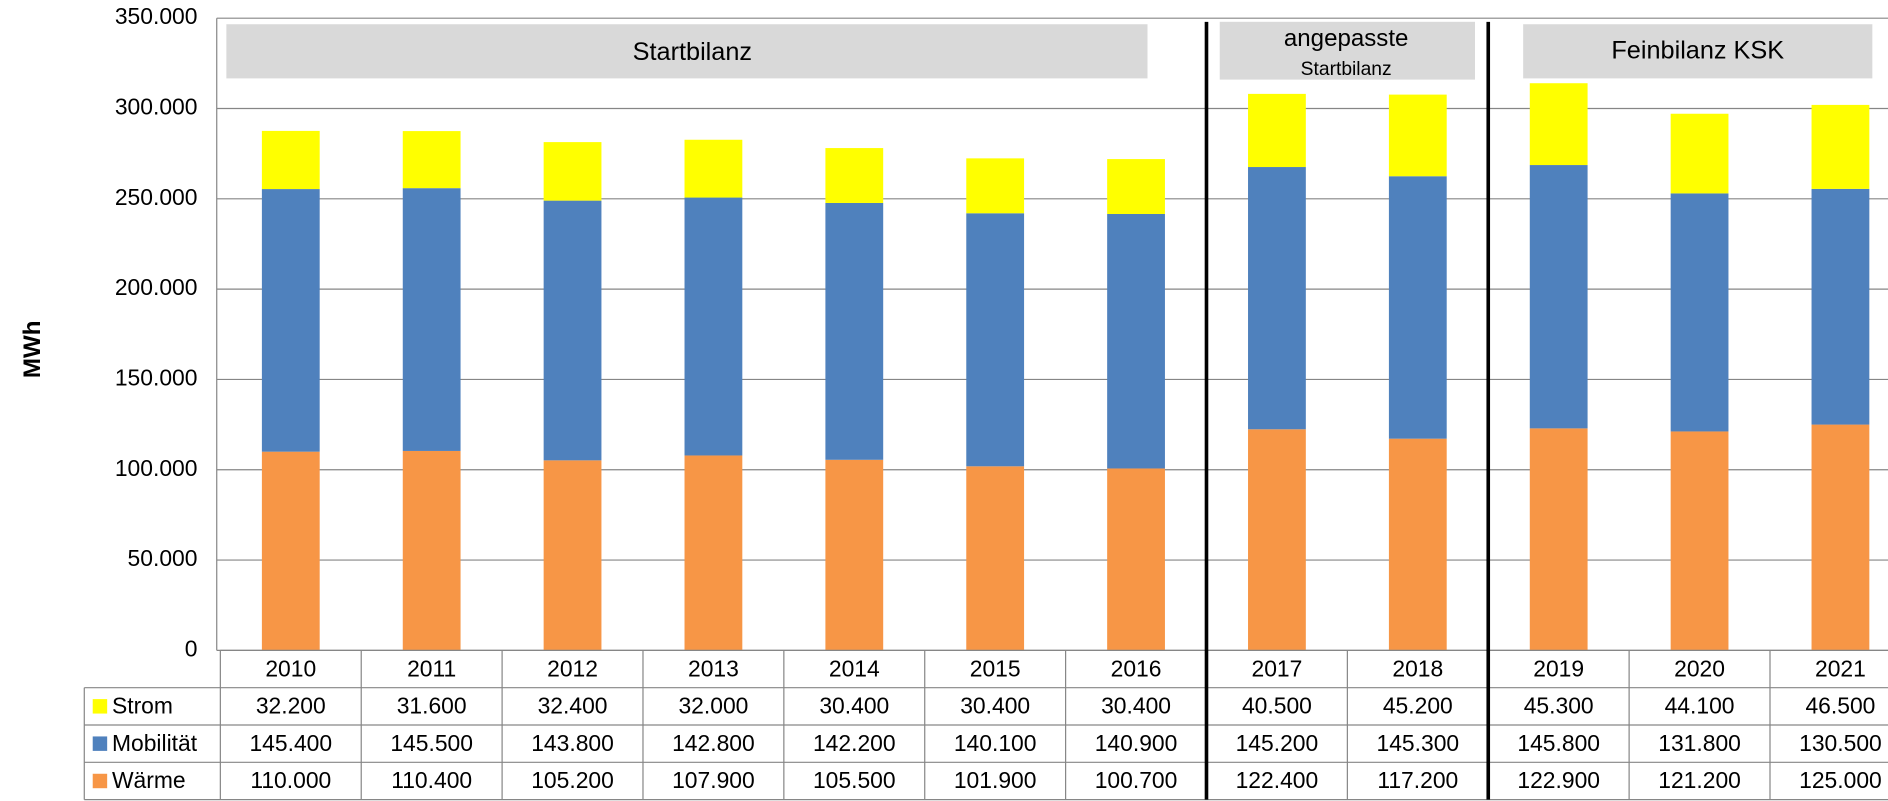 The width and height of the screenshot is (1888, 801). Describe the element at coordinates (1346, 38) in the screenshot. I see `group-label: angepasste` at that location.